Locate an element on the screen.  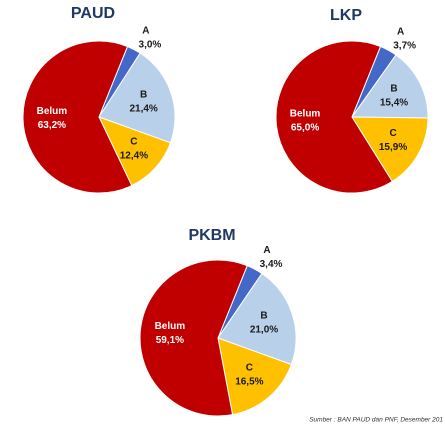
slice-value: 59,1% is located at coordinates (170, 340).